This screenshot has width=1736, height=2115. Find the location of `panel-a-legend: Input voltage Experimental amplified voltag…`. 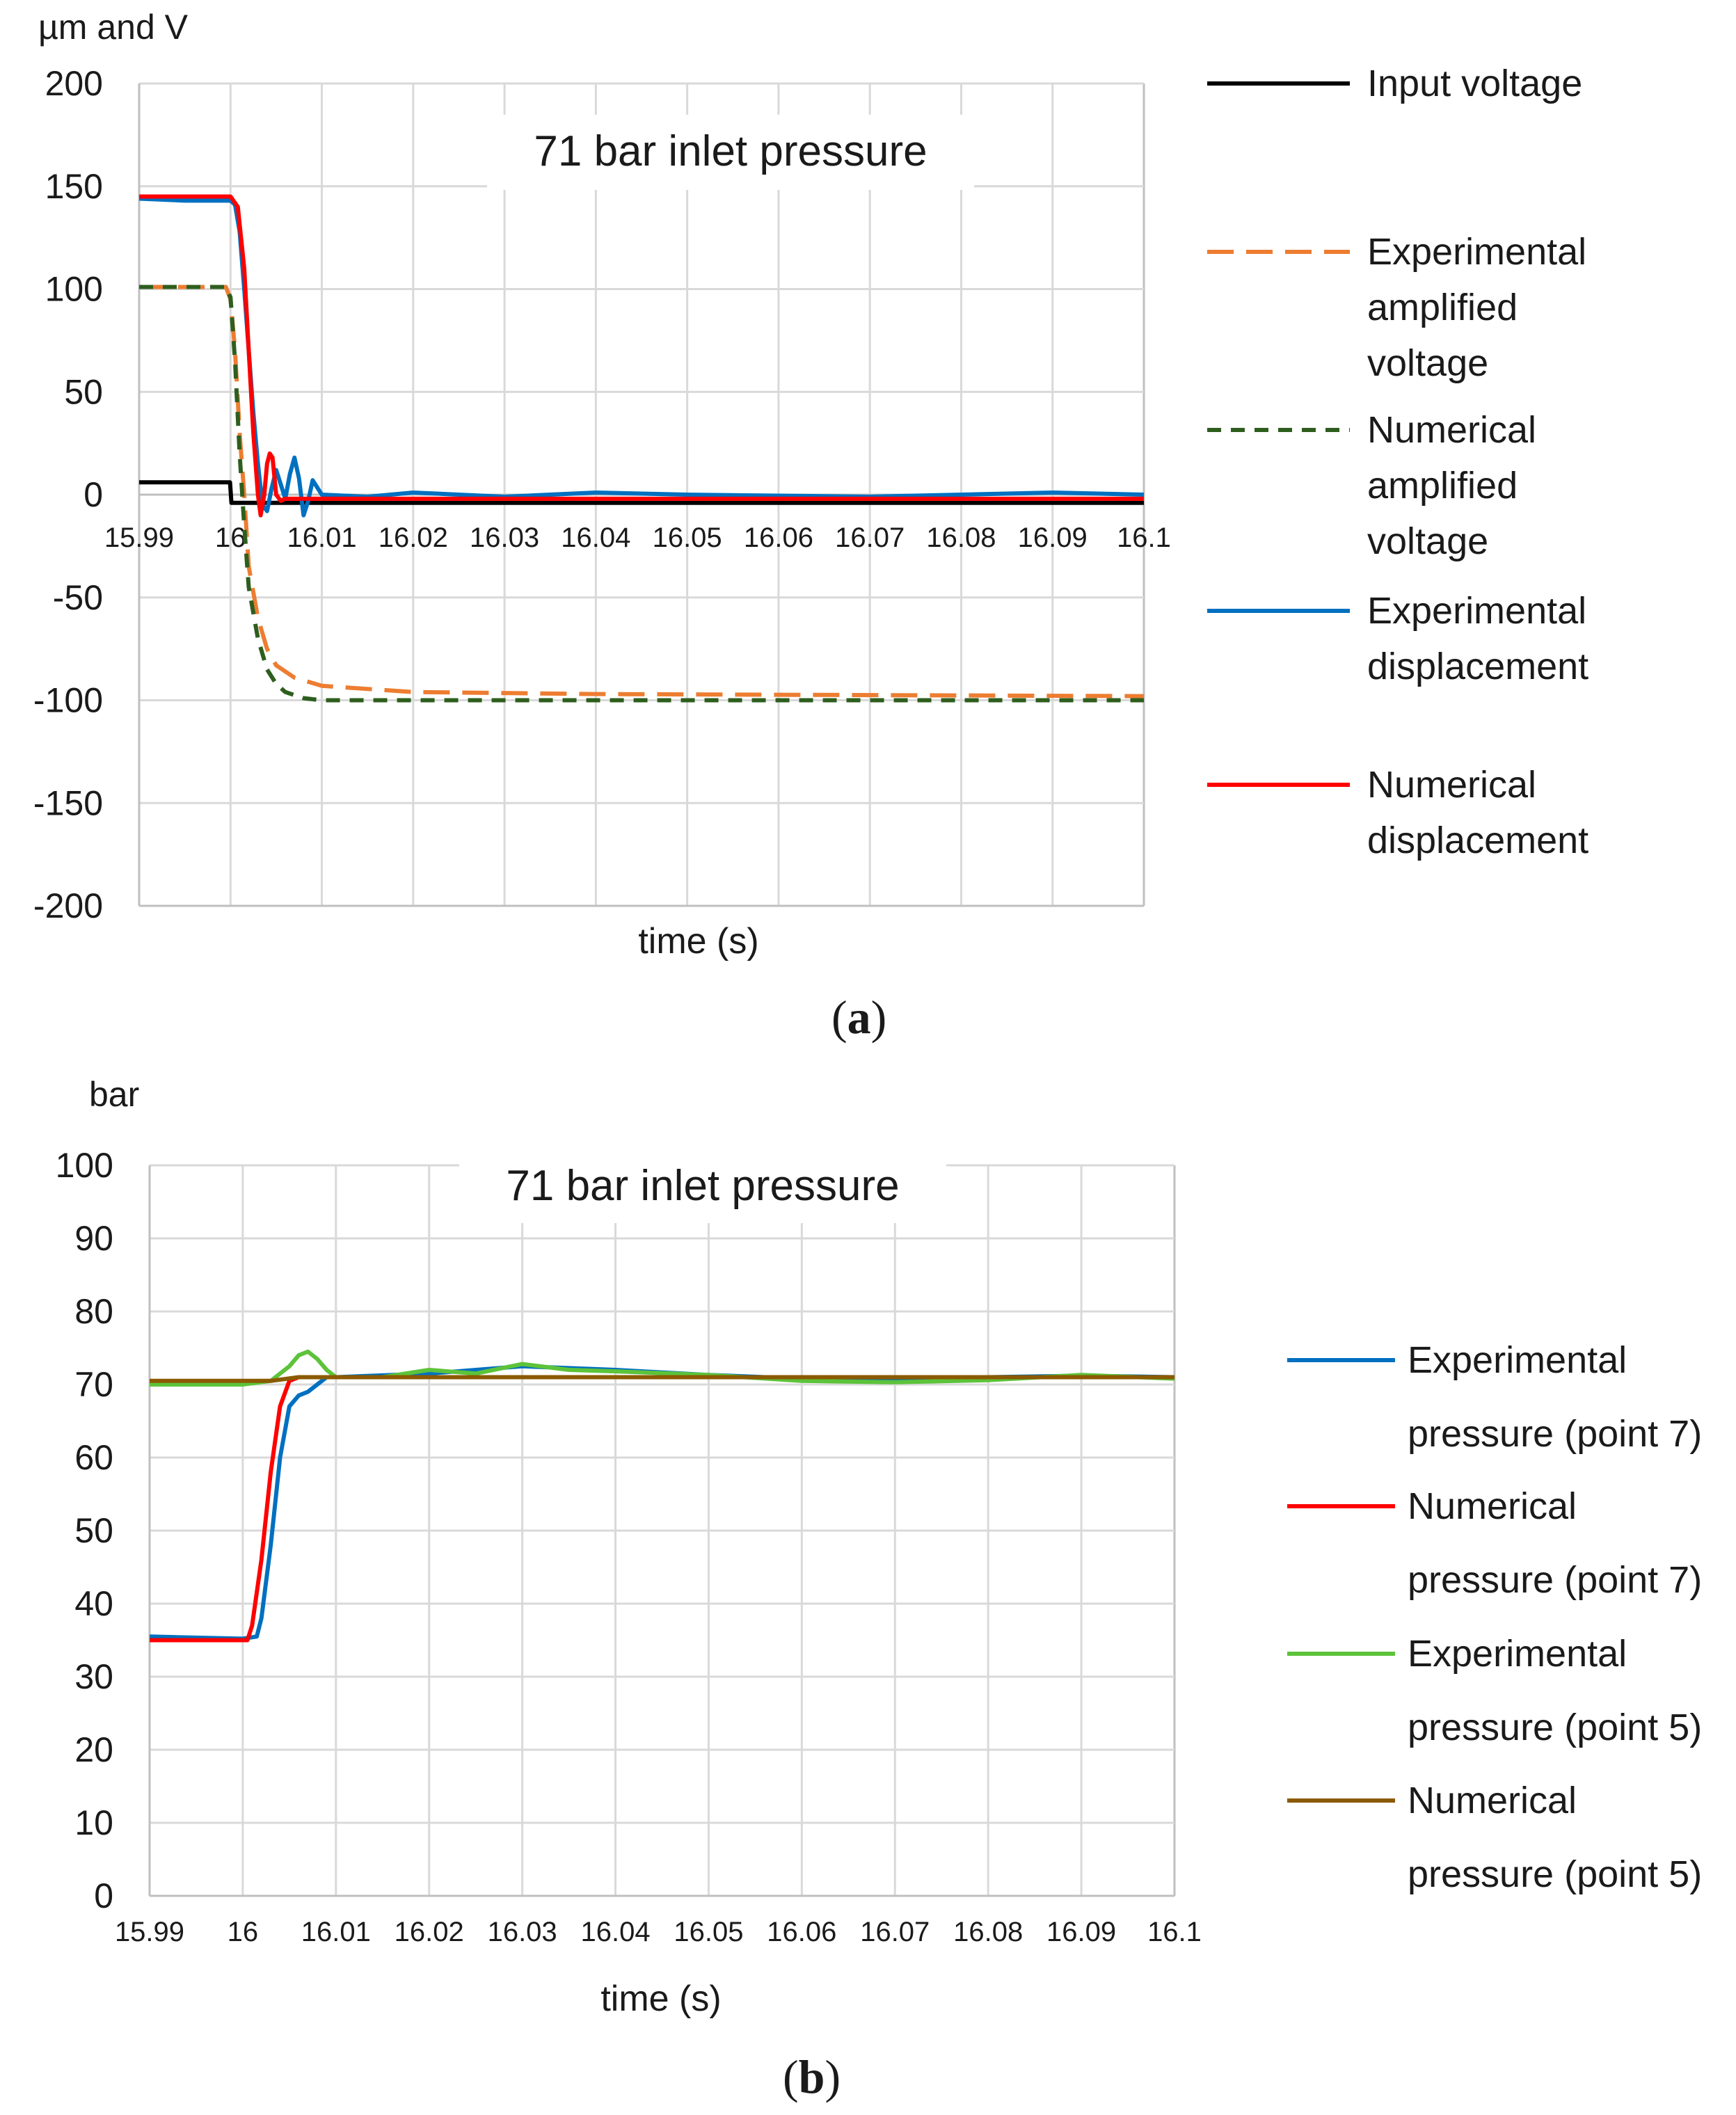

panel-a-legend: Input voltage Experimental amplified voltag… is located at coordinates (1397, 462).